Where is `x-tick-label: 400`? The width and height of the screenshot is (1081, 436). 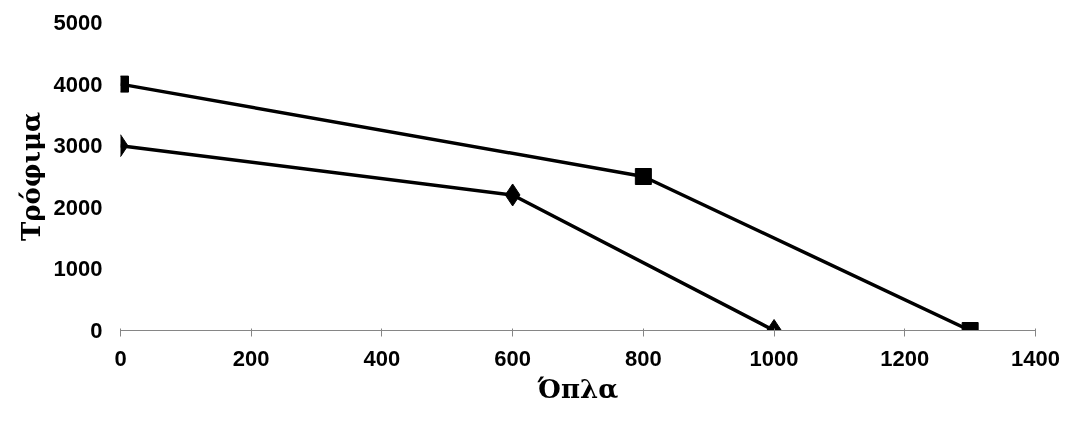 x-tick-label: 400 is located at coordinates (382, 358).